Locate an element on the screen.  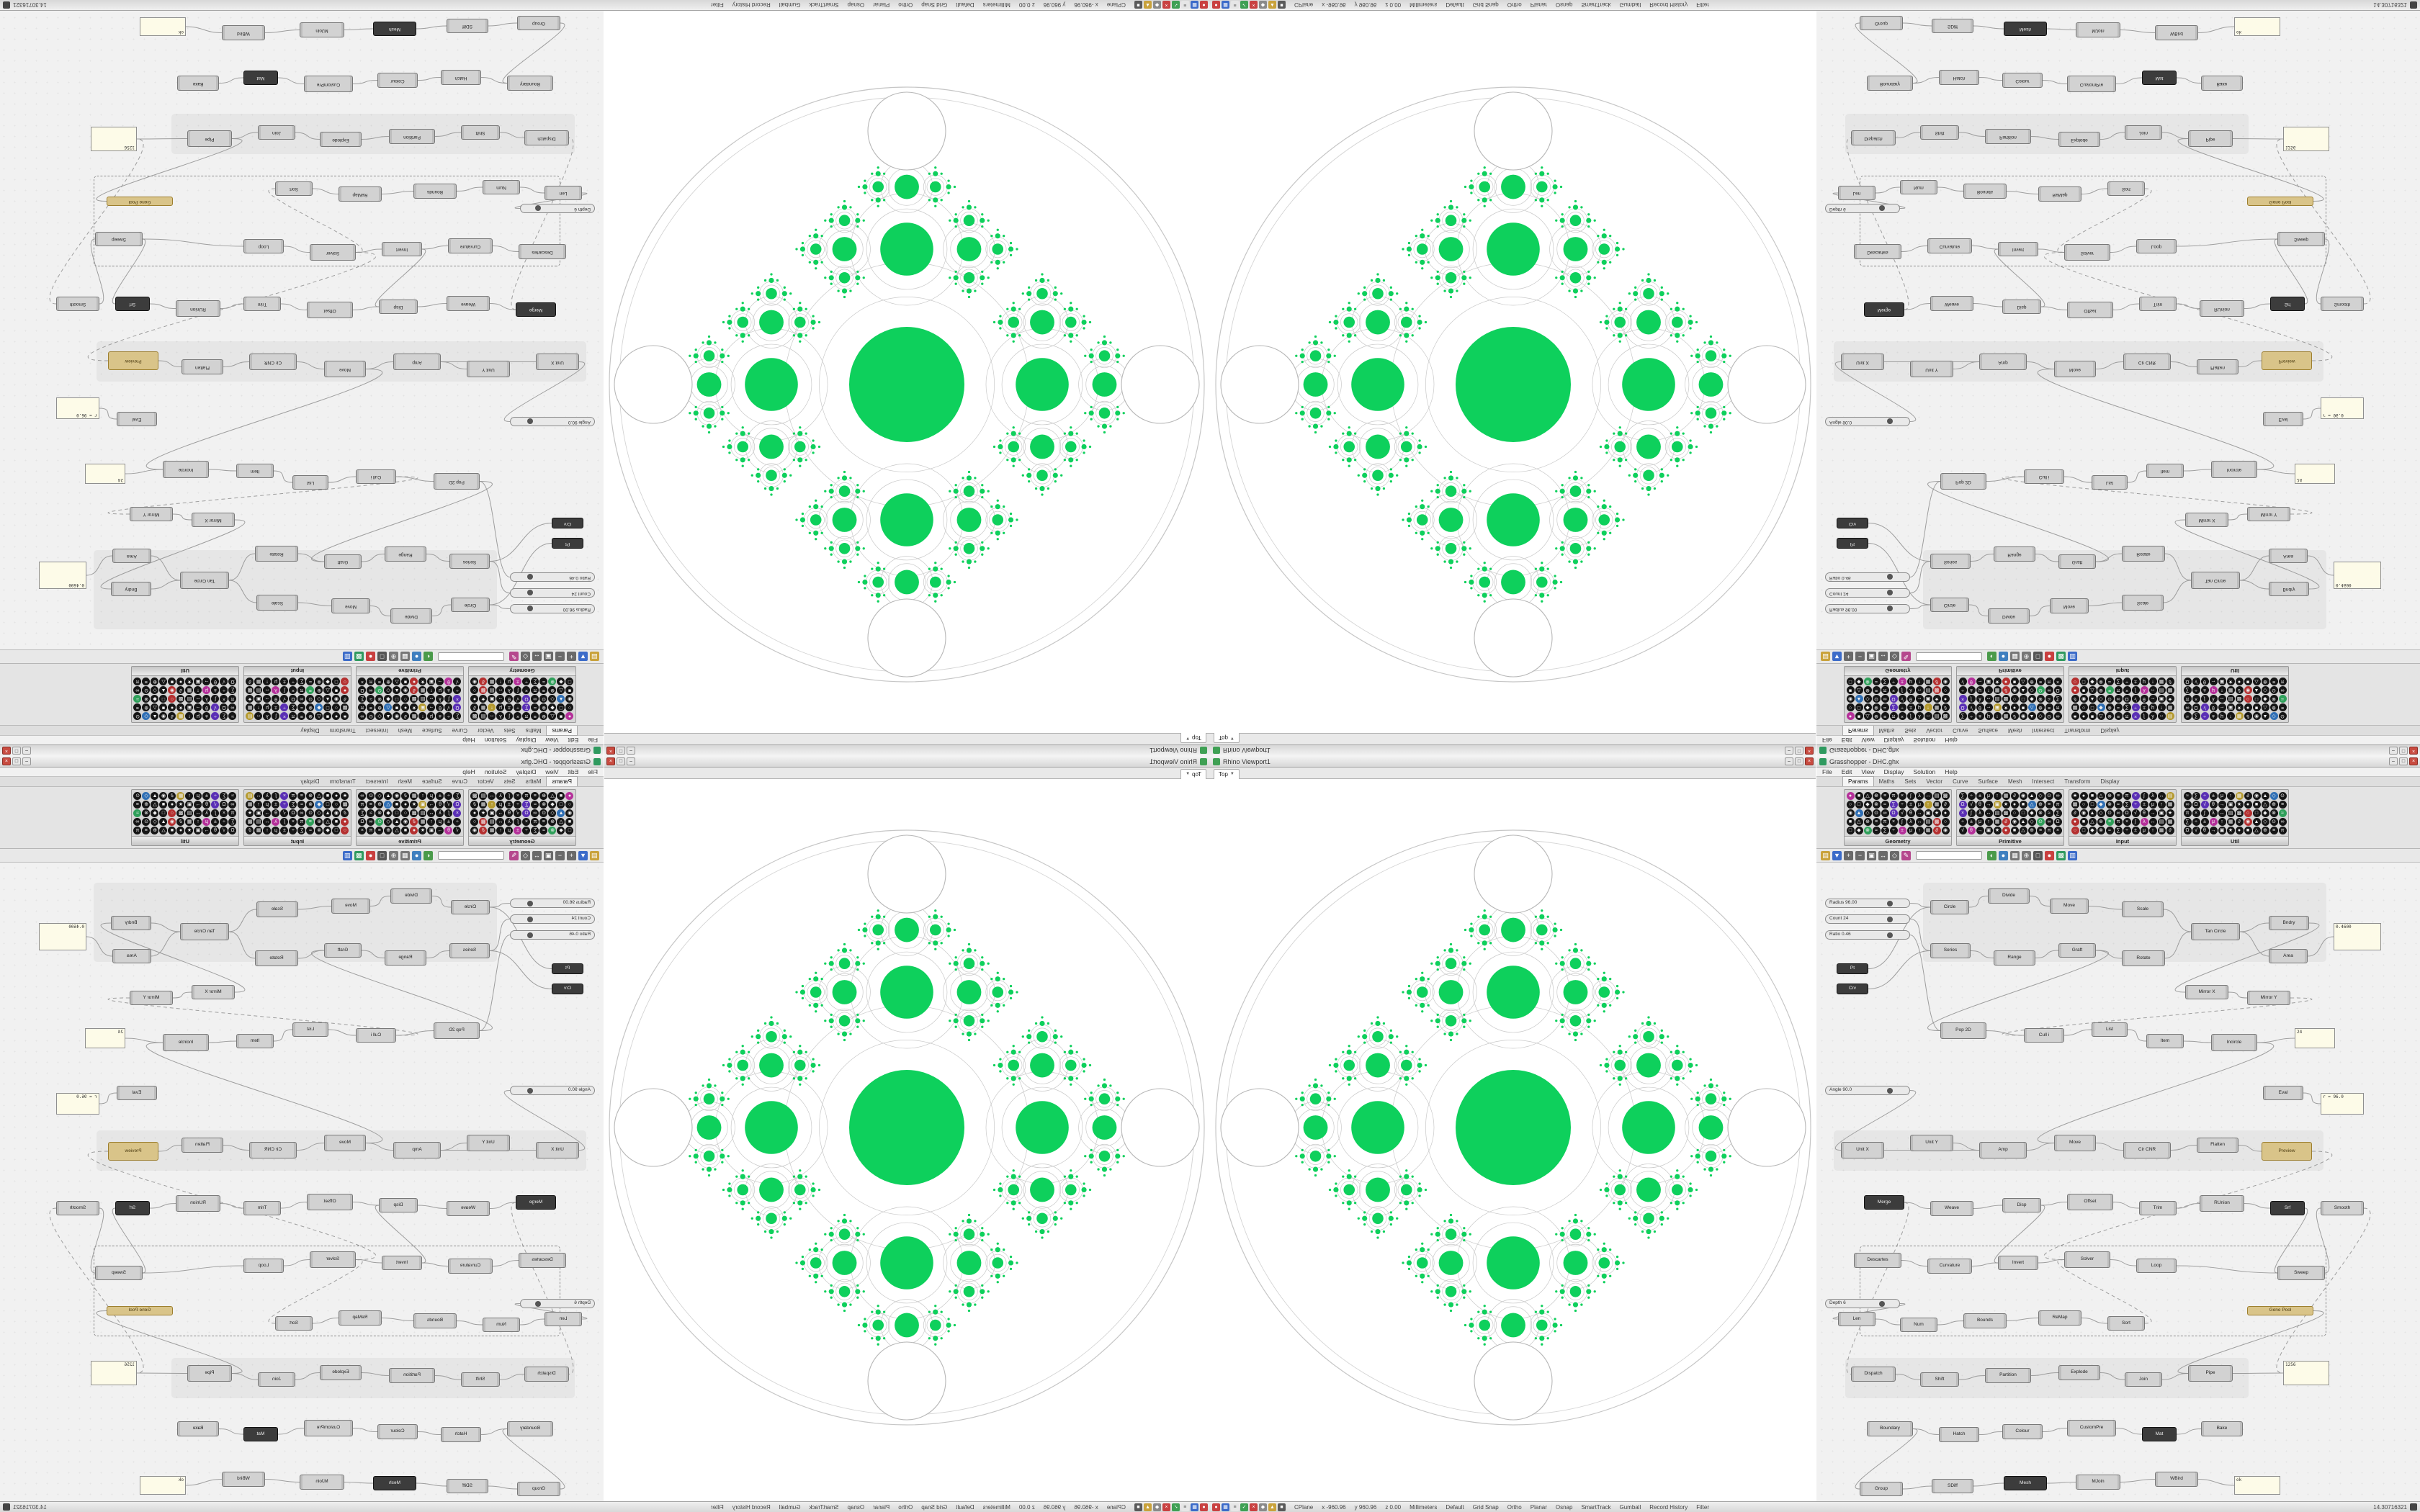
viewport-canvas is located at coordinates (907, 1140).